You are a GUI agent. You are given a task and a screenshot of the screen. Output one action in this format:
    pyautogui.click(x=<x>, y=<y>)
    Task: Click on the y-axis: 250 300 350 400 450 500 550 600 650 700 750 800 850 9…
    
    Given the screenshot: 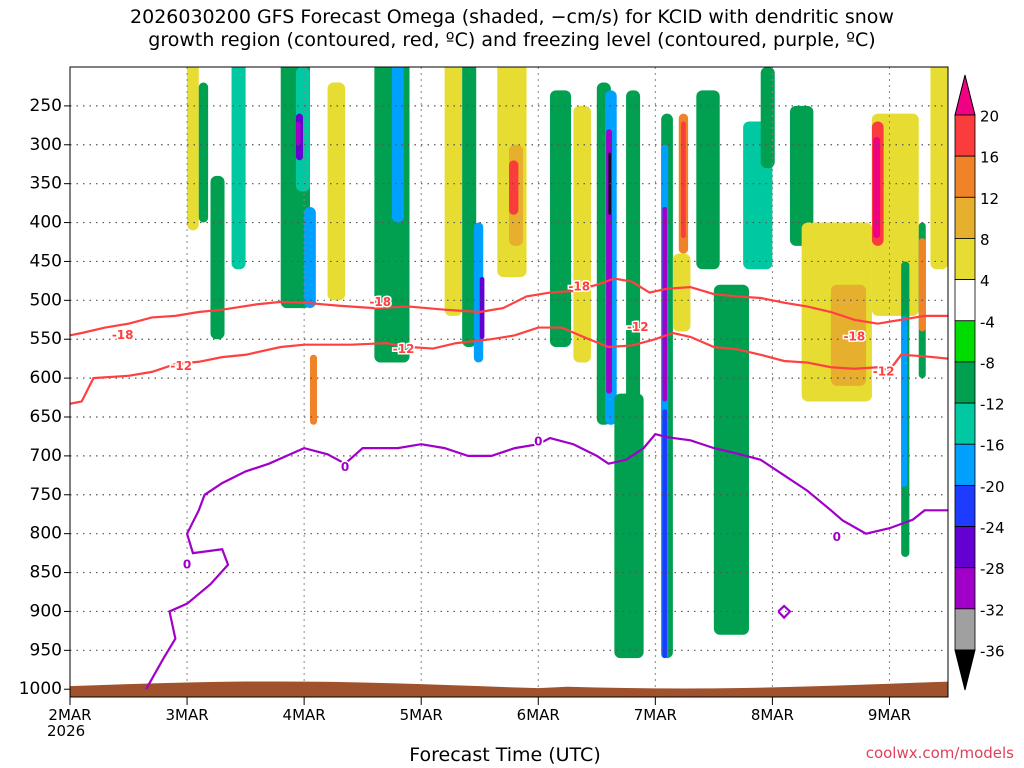 What is the action you would take?
    pyautogui.click(x=44, y=397)
    